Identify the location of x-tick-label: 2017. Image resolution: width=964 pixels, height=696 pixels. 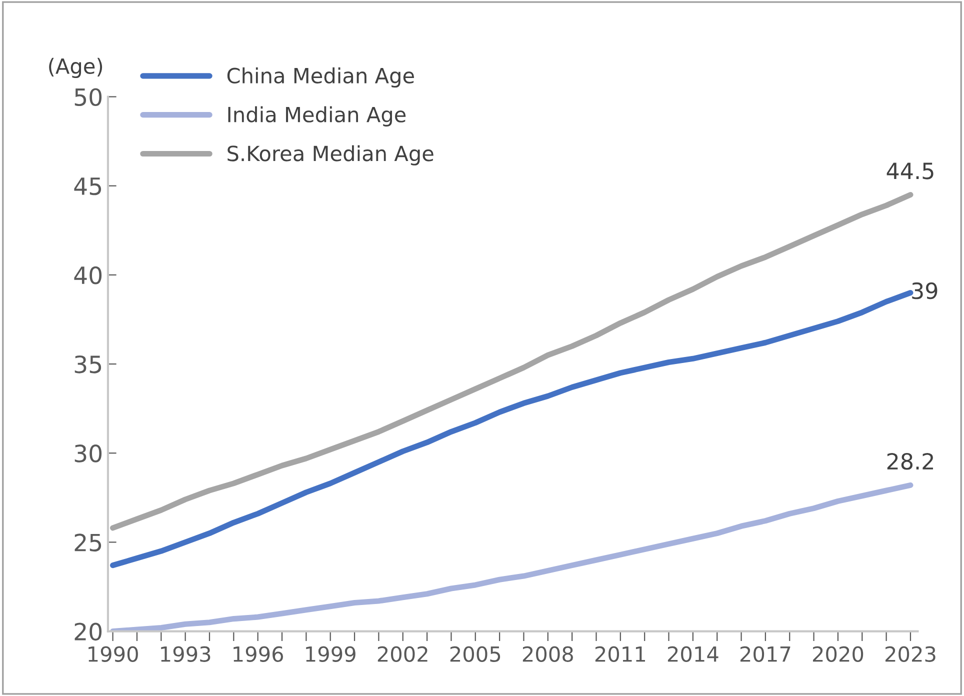
(765, 654).